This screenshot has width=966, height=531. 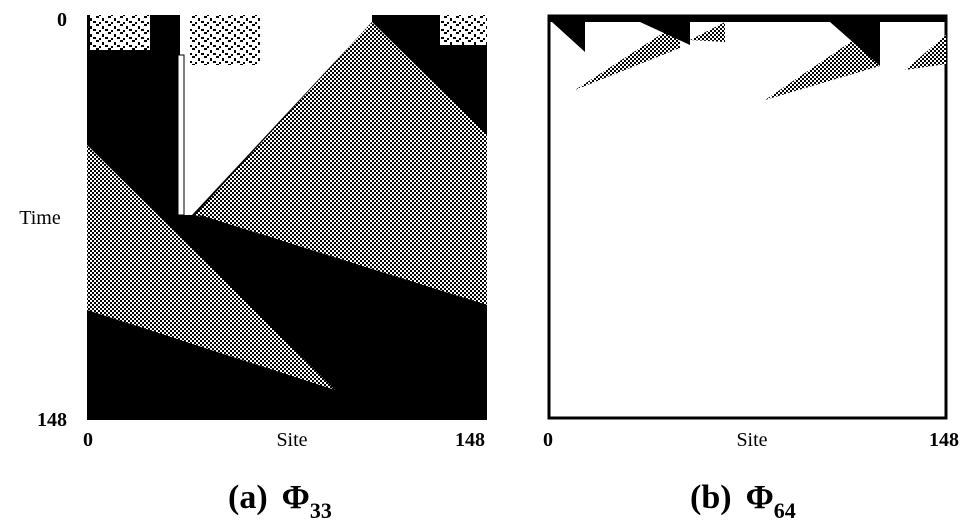 I want to click on initial-row, so click(x=747, y=19).